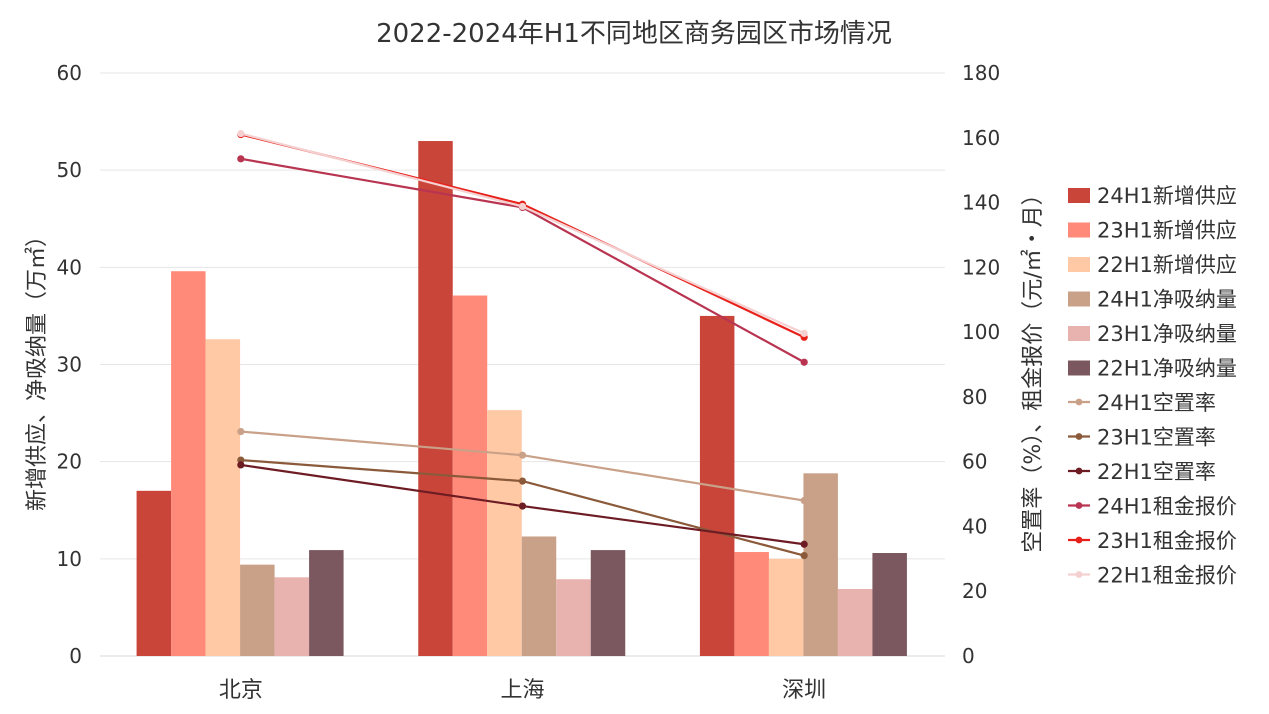 This screenshot has height=714, width=1269. What do you see at coordinates (1167, 231) in the screenshot?
I see `legend-label: 23H1新增供应` at bounding box center [1167, 231].